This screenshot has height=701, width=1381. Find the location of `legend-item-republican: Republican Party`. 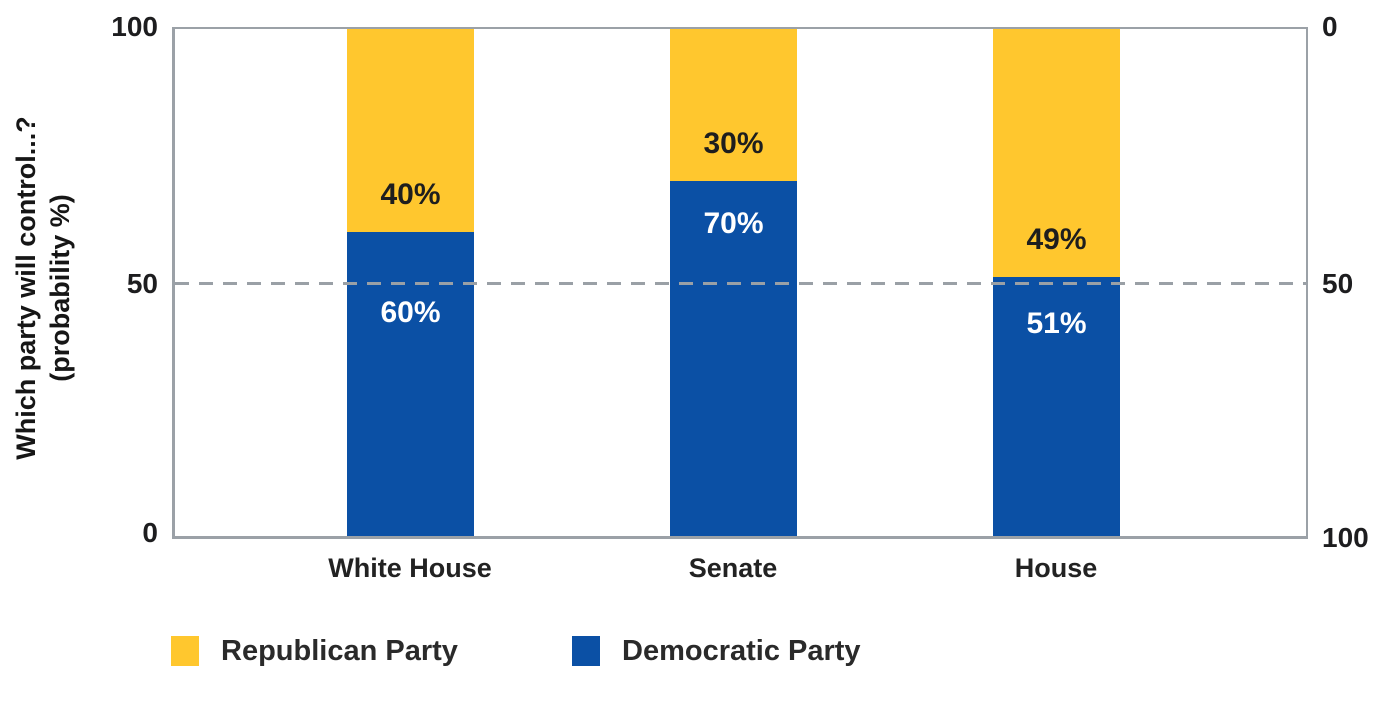

legend-item-republican: Republican Party is located at coordinates (314, 651).